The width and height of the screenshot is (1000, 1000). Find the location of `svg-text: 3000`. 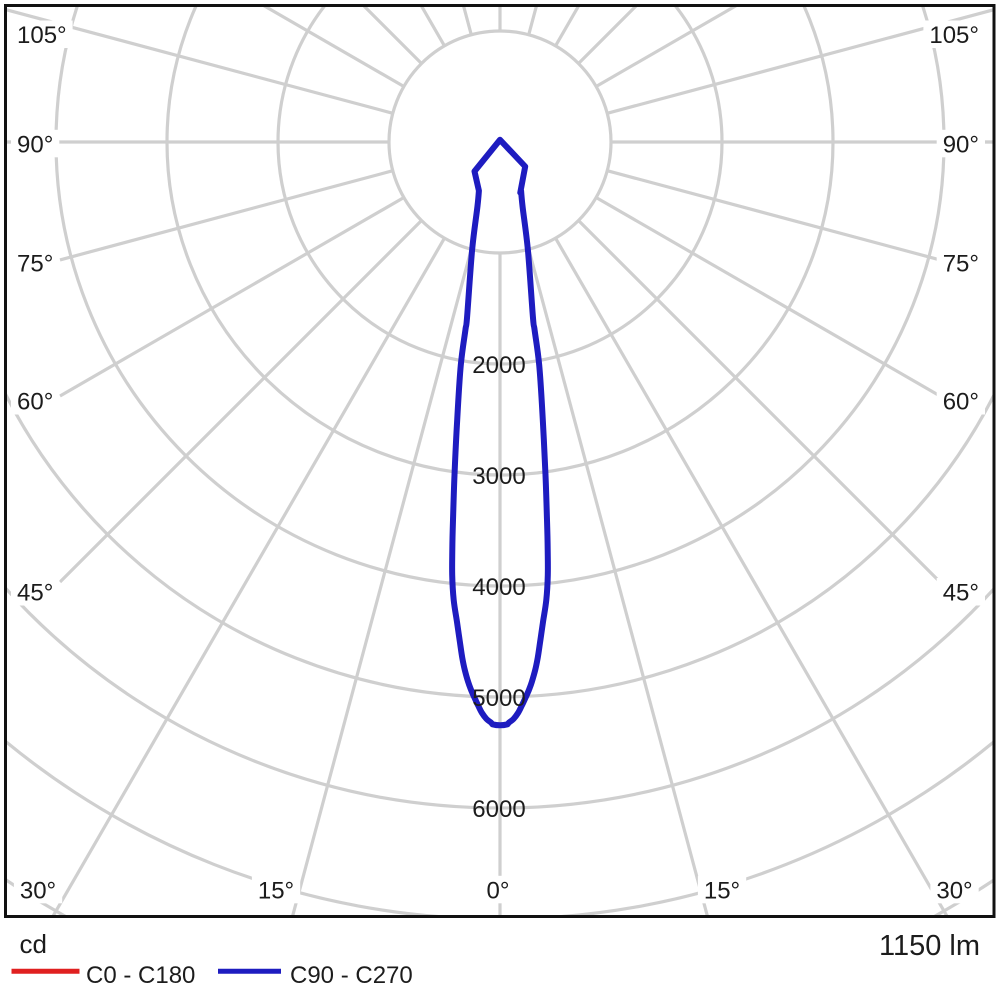

svg-text: 3000 is located at coordinates (498, 476).